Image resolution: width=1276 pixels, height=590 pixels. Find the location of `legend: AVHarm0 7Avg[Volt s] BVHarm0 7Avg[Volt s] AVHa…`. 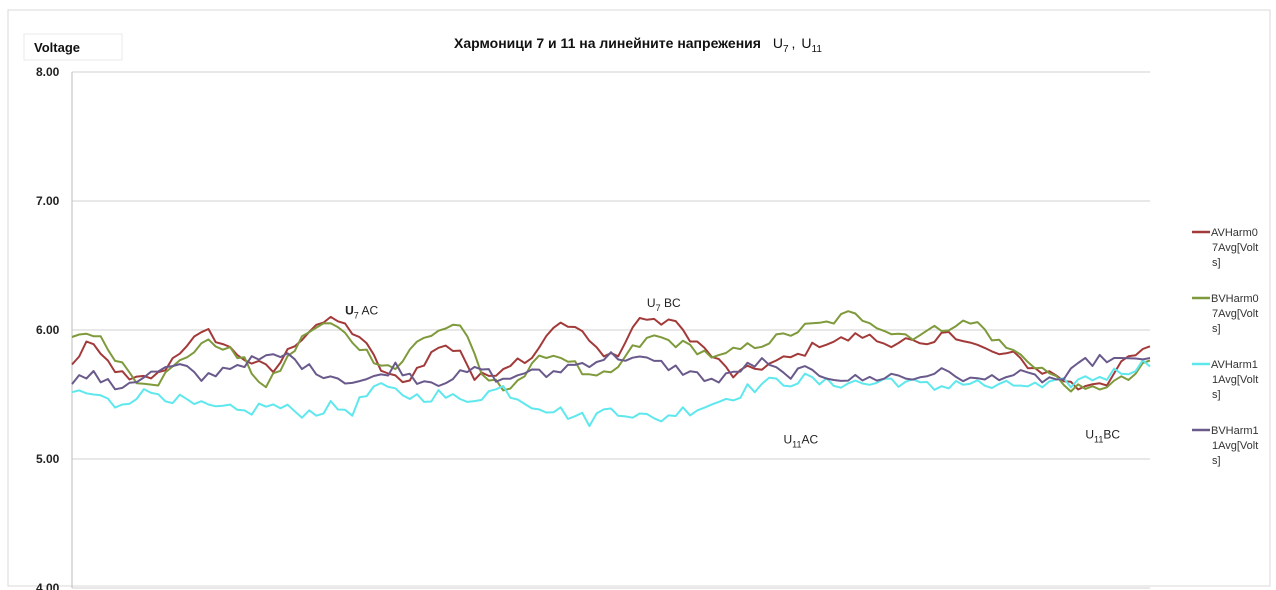

legend: AVHarm0 7Avg[Volt s] BVHarm0 7Avg[Volt s] AVHa… is located at coordinates (1225, 347).